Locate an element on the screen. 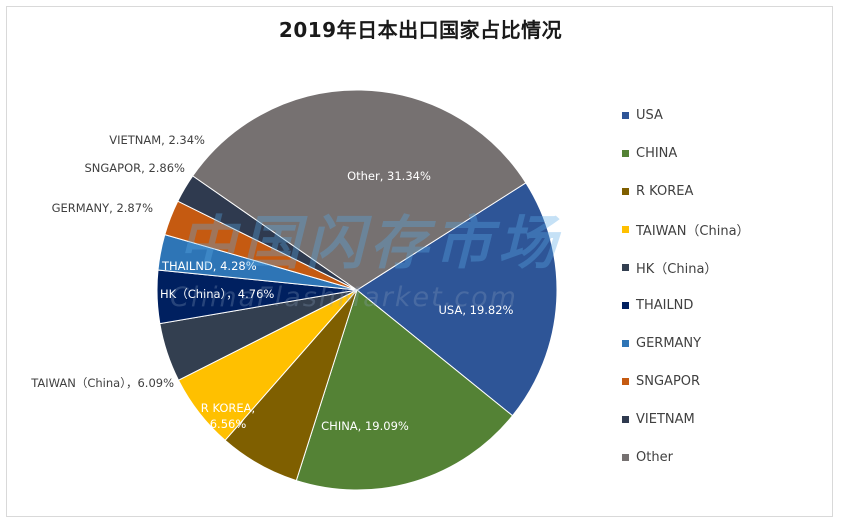  legend-item-r-korea: R KOREA is located at coordinates (686, 191).